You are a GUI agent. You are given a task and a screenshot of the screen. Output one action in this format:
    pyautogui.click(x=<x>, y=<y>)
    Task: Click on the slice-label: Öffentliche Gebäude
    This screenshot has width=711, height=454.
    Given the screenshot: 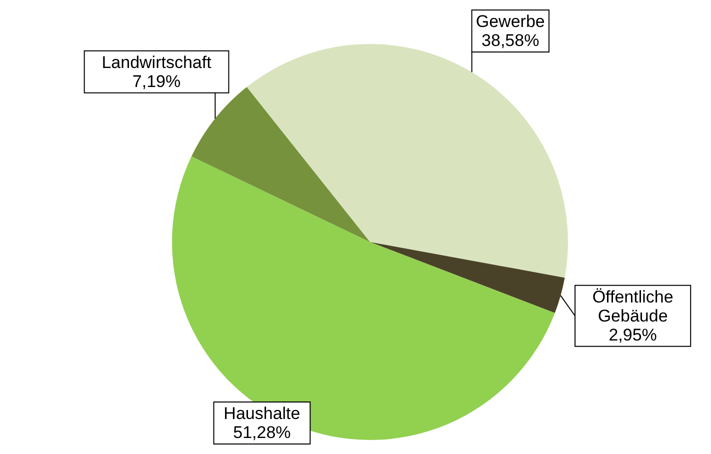 What is the action you would take?
    pyautogui.click(x=633, y=306)
    